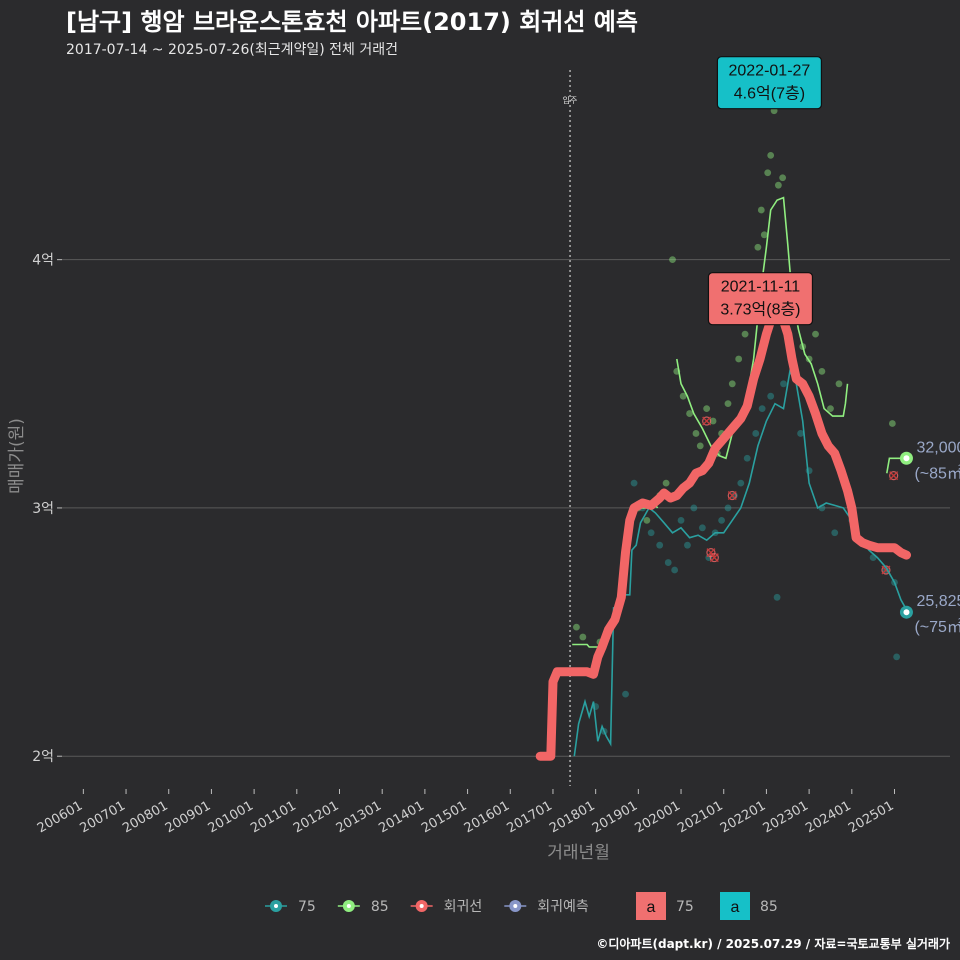 This screenshot has height=960, width=960. What do you see at coordinates (760, 299) in the screenshot?
I see `callout-box` at bounding box center [760, 299].